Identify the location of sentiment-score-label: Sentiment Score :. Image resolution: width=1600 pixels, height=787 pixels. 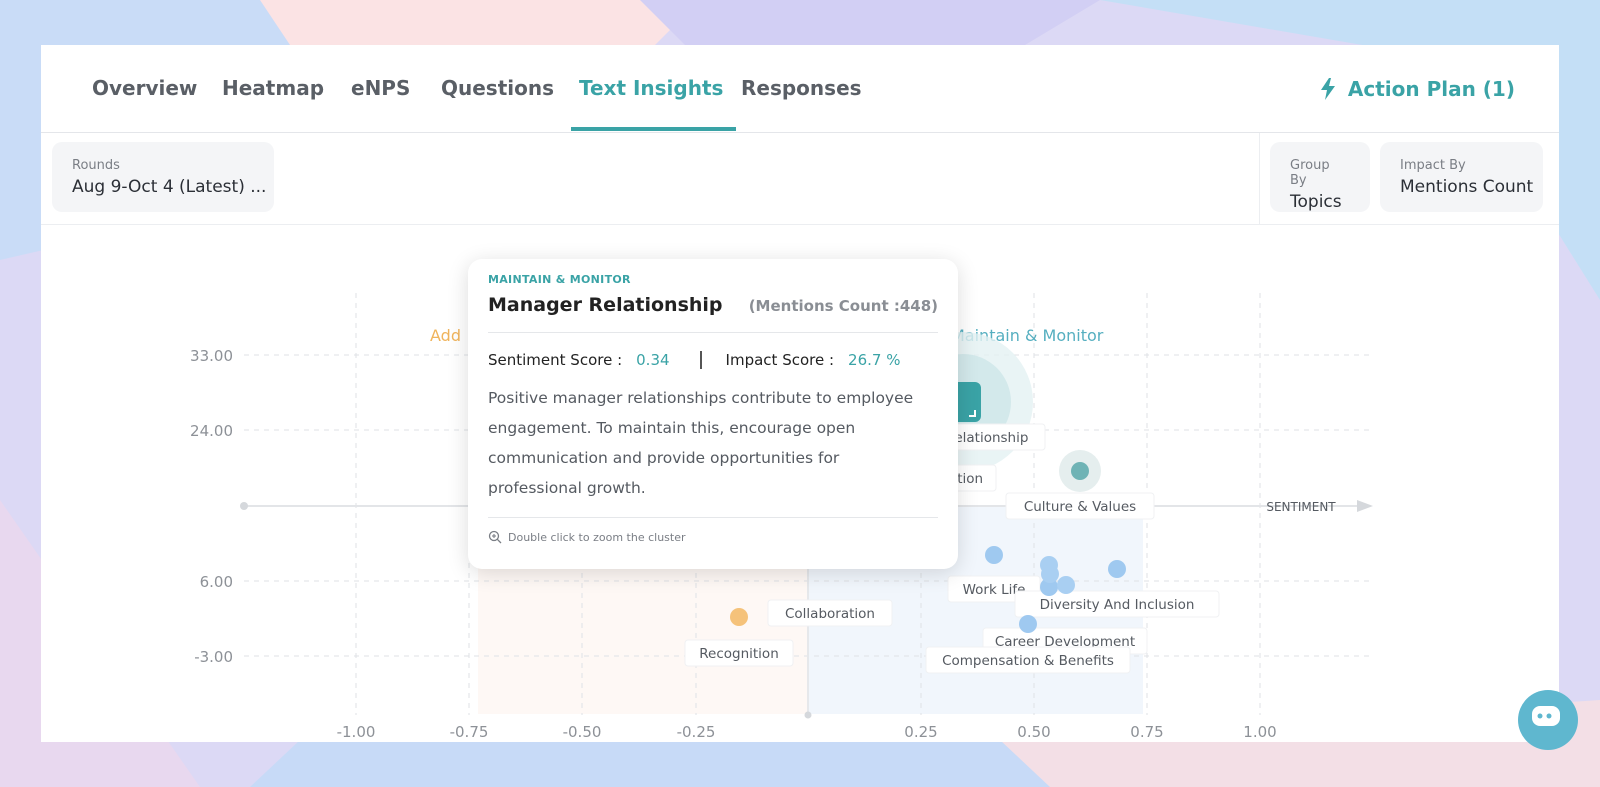
(555, 360).